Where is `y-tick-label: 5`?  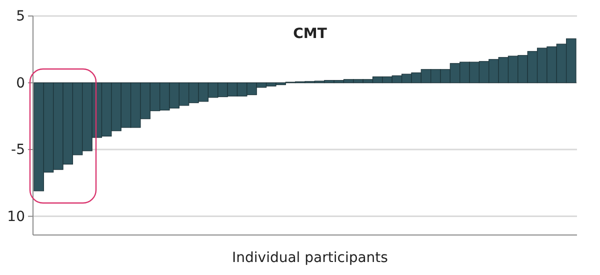 y-tick-label: 5 is located at coordinates (20, 16).